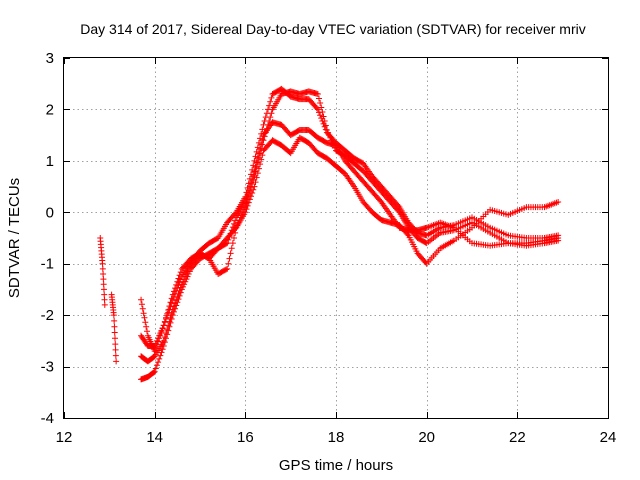 This screenshot has height=480, width=640. What do you see at coordinates (50, 109) in the screenshot?
I see `y-tick-label: 2` at bounding box center [50, 109].